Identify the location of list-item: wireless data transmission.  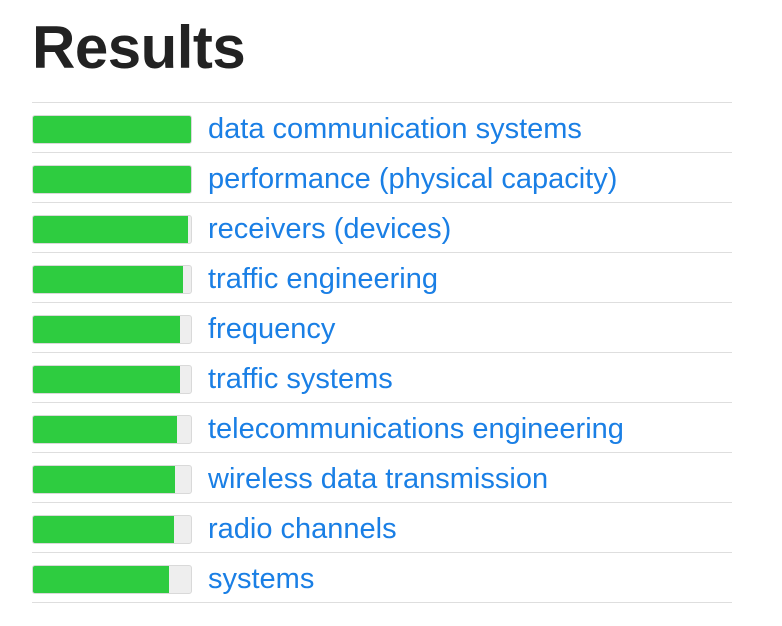
(382, 478).